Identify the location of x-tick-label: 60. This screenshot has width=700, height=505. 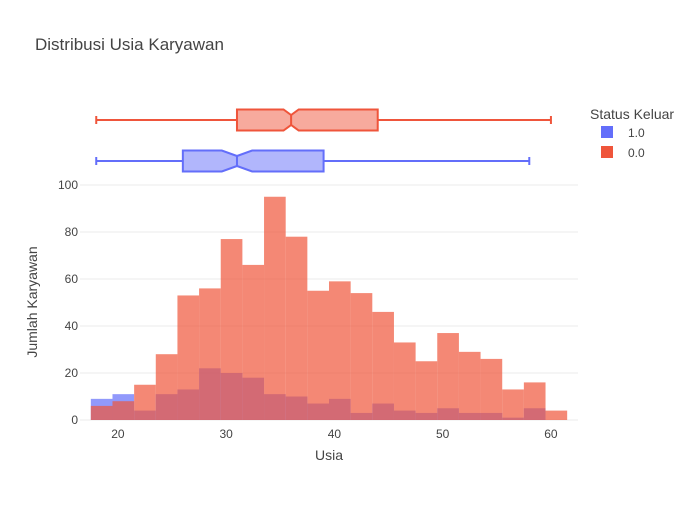
(551, 434).